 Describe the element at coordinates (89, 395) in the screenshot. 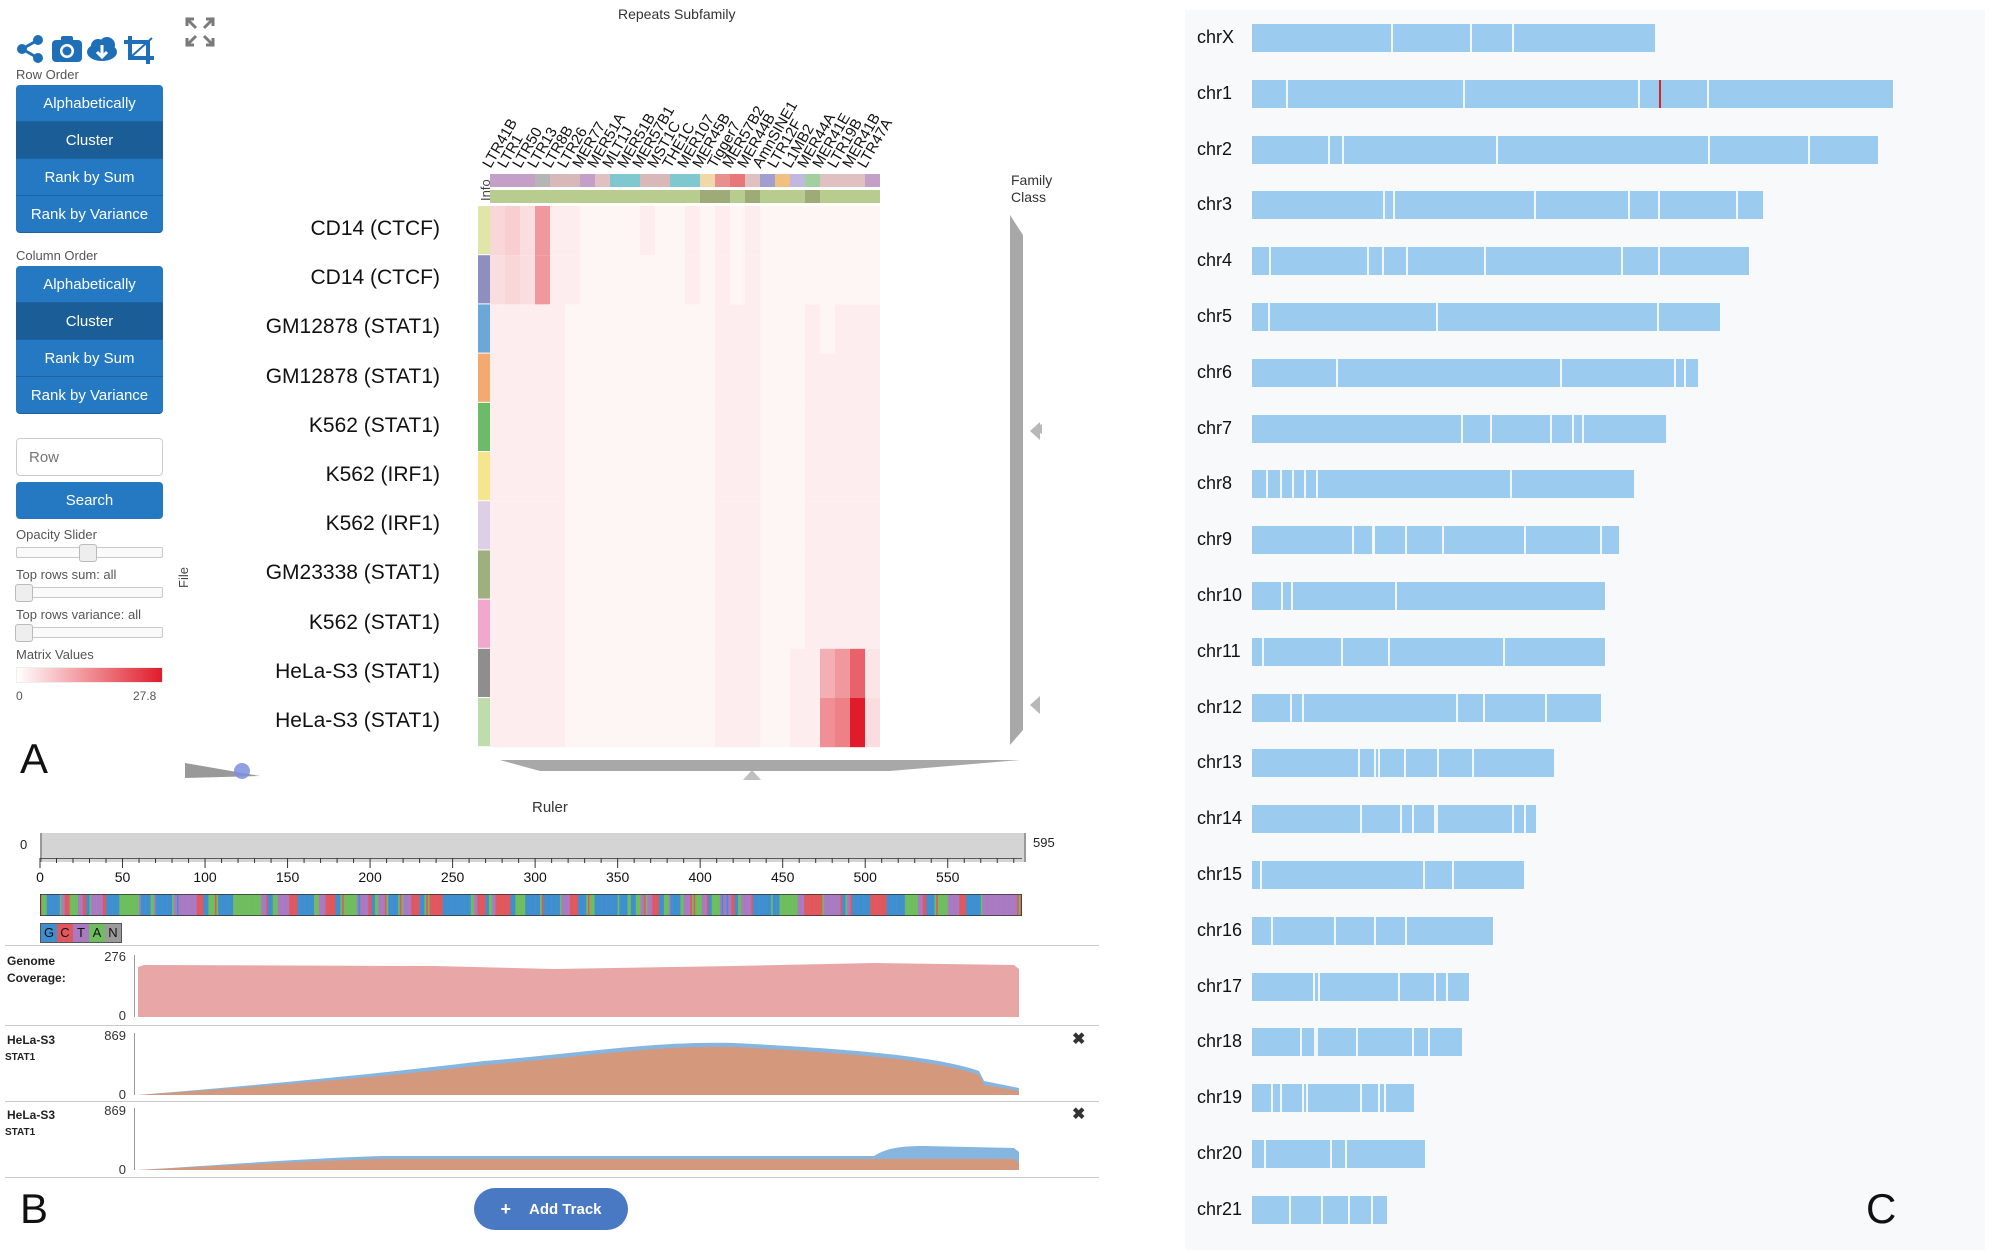

I see `column-order-button-3: Rank by Variance` at that location.